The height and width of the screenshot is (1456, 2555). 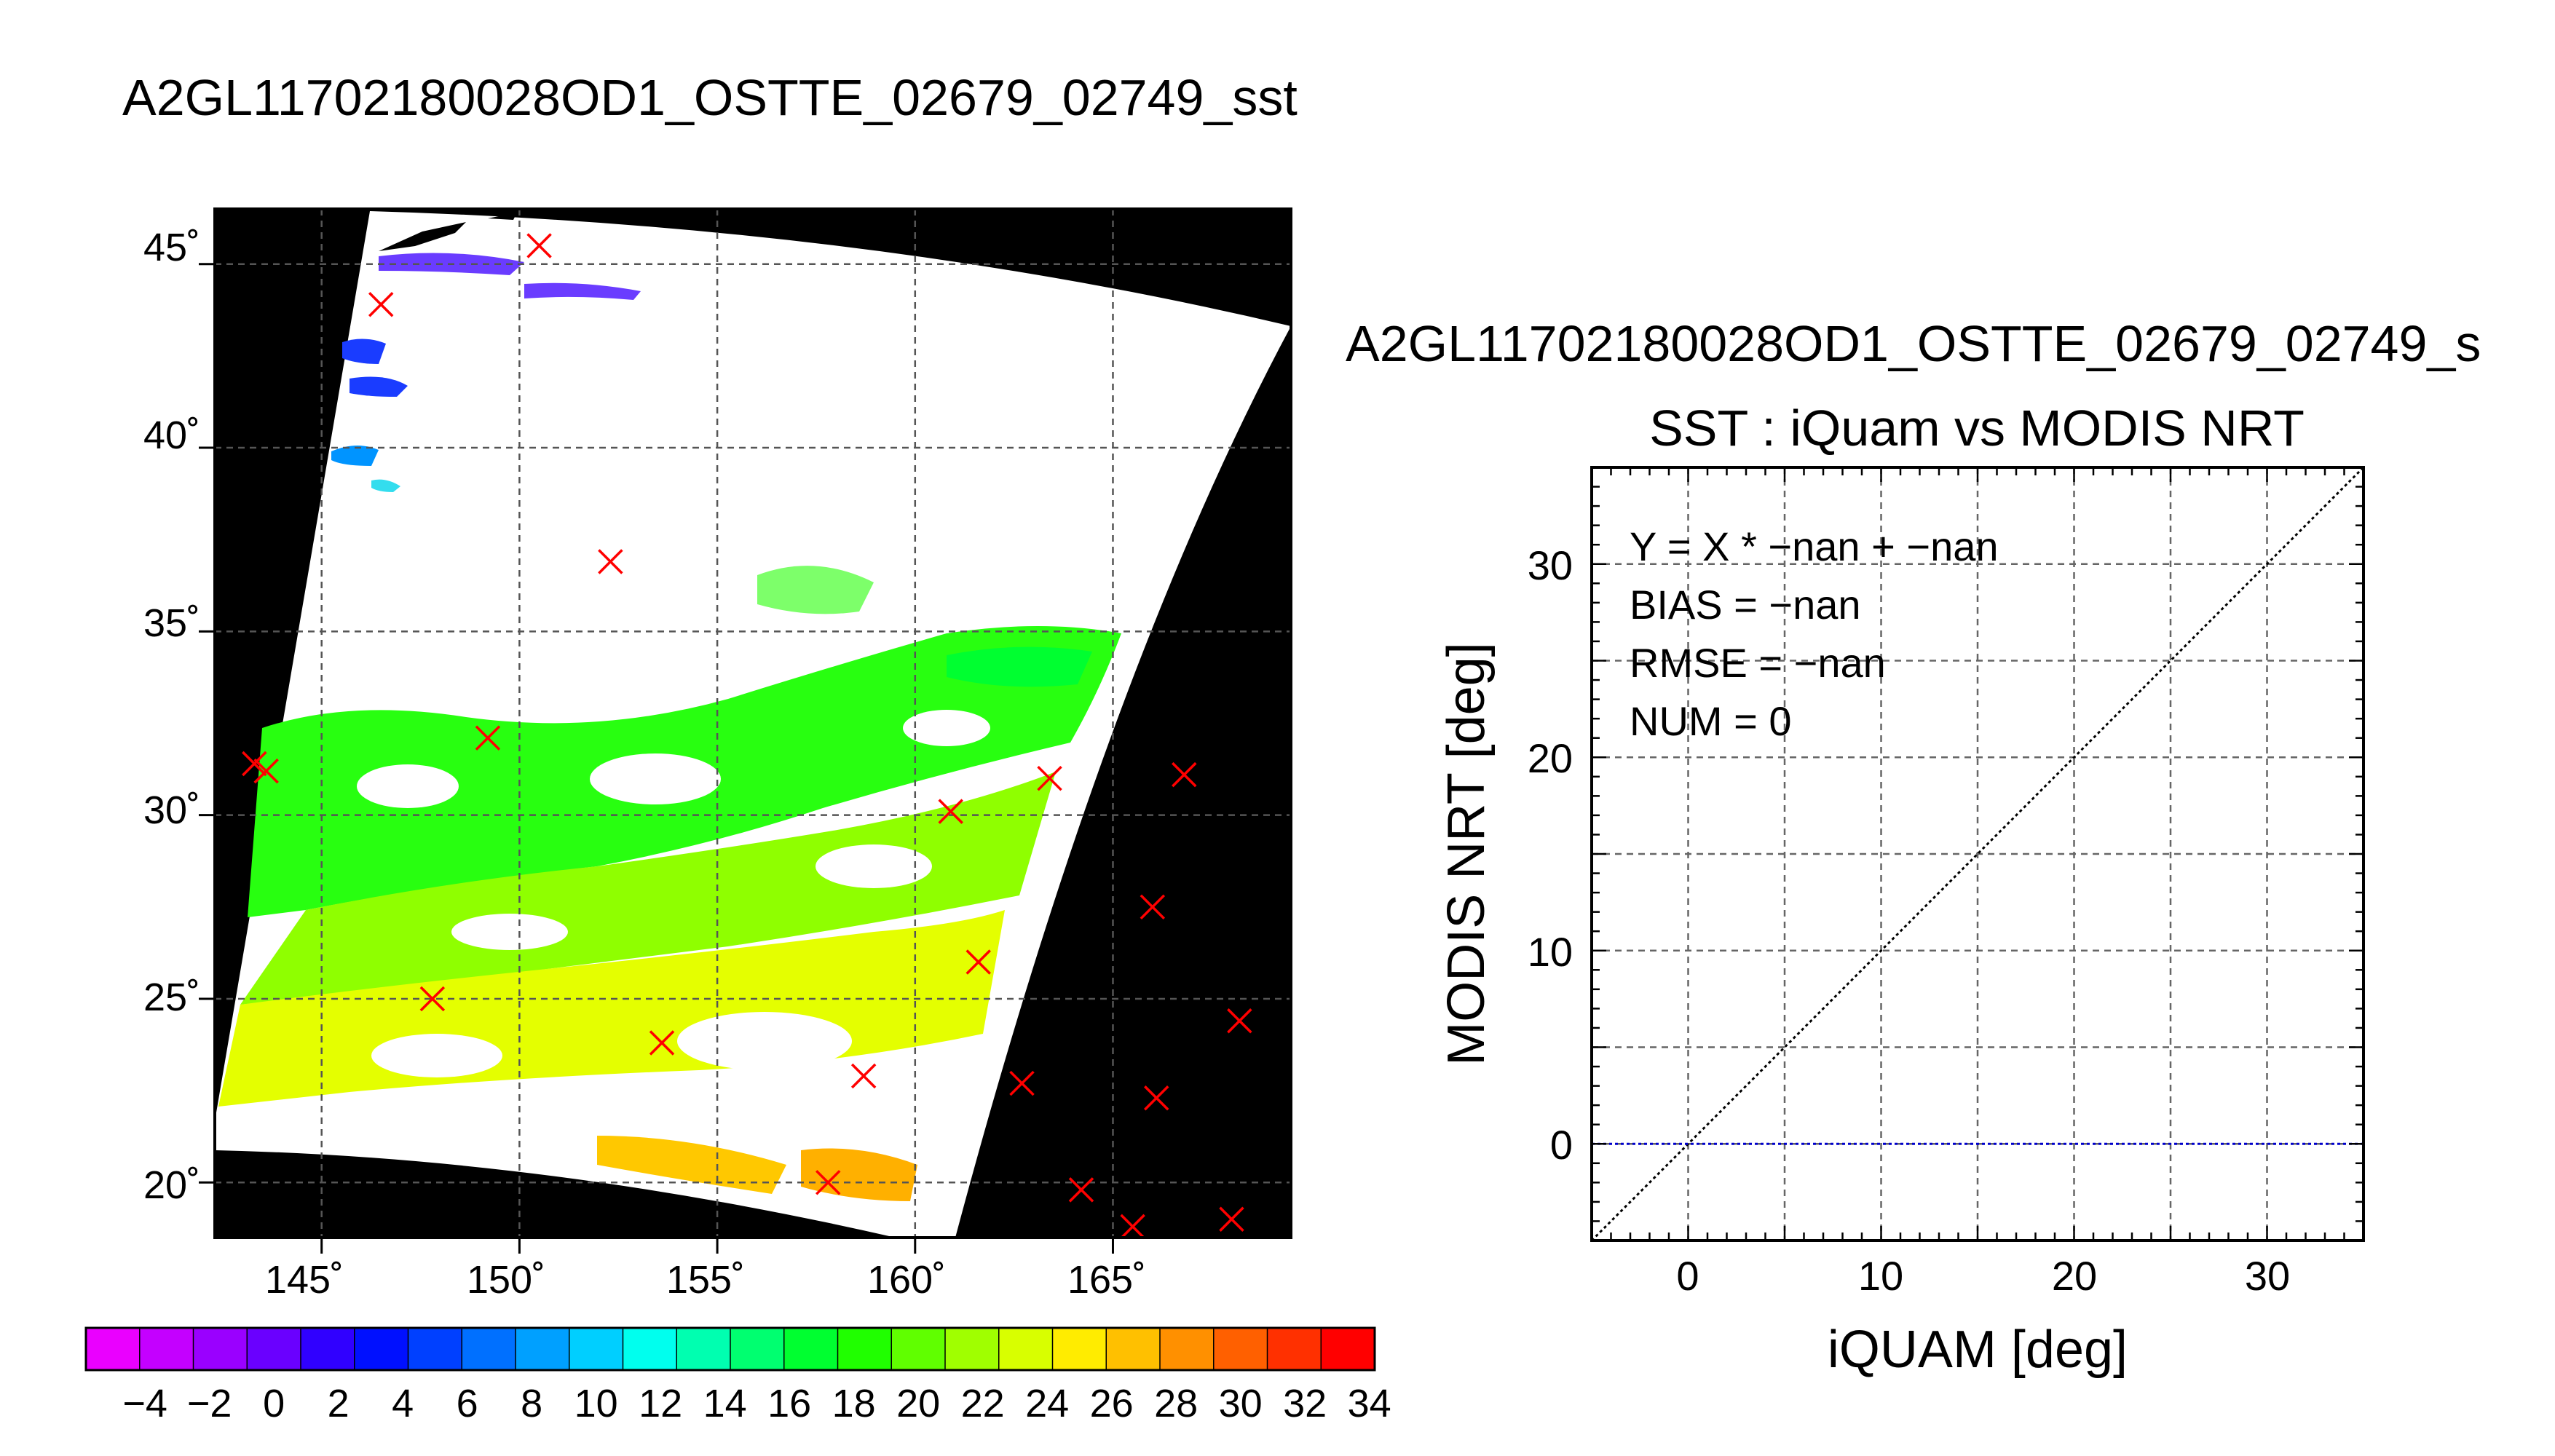 I want to click on sst-yellowgreen, so click(x=648, y=888).